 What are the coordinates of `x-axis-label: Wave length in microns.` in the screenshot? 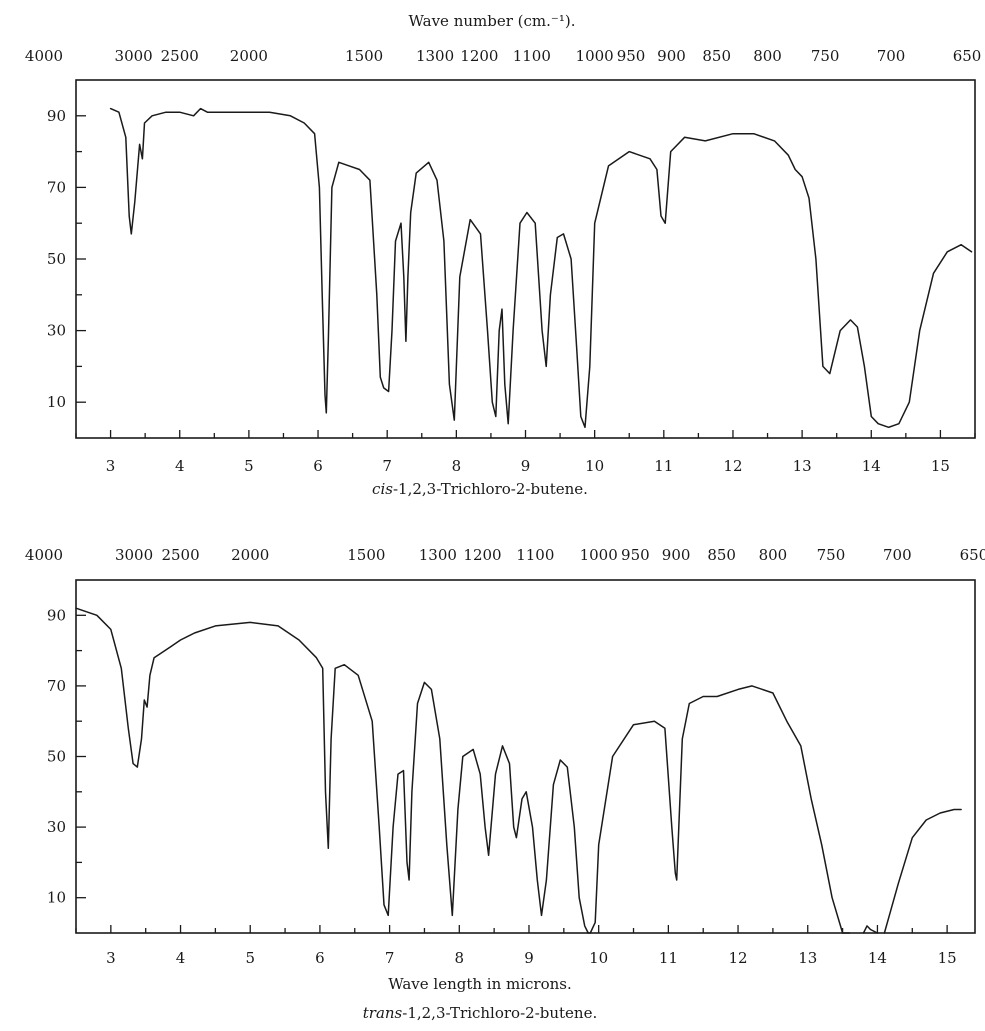 It's located at (480, 984).